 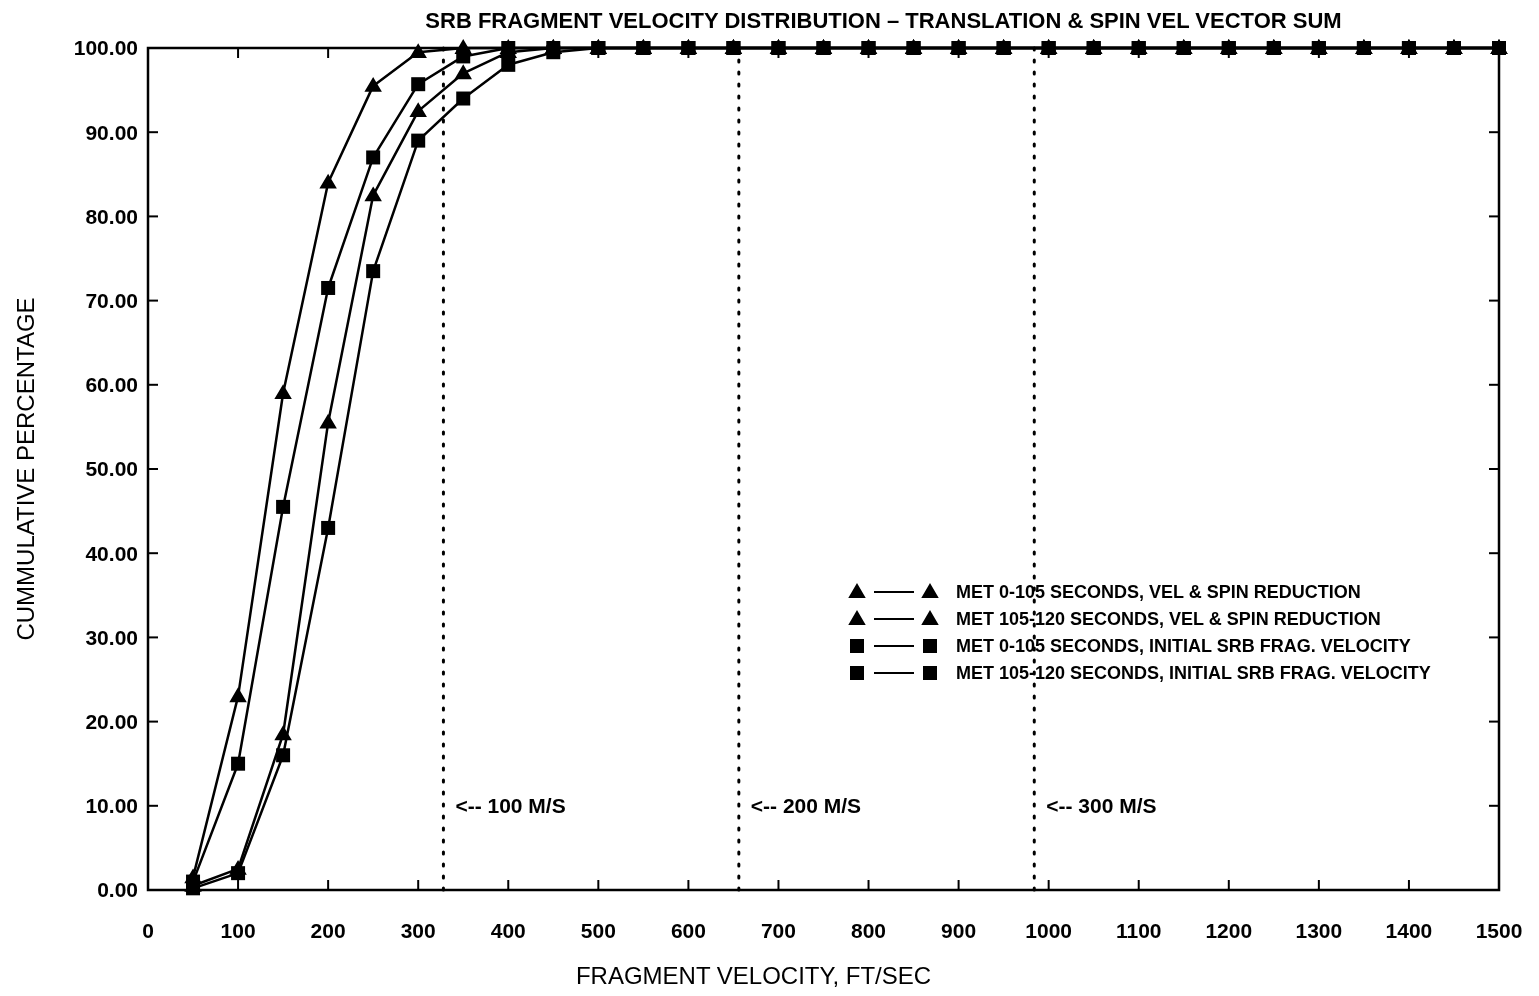 What do you see at coordinates (1409, 930) in the screenshot?
I see `x-tick-label: 1400` at bounding box center [1409, 930].